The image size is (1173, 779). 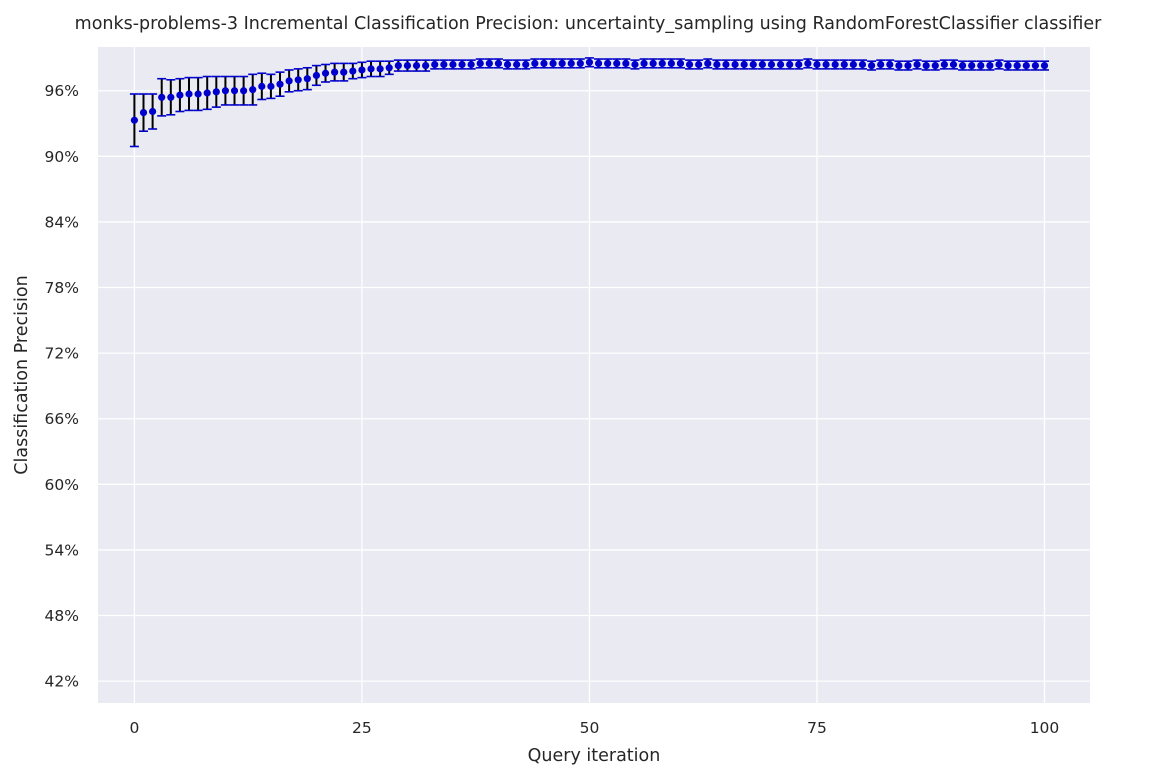 I want to click on x-tick-label: 0, so click(x=134, y=728).